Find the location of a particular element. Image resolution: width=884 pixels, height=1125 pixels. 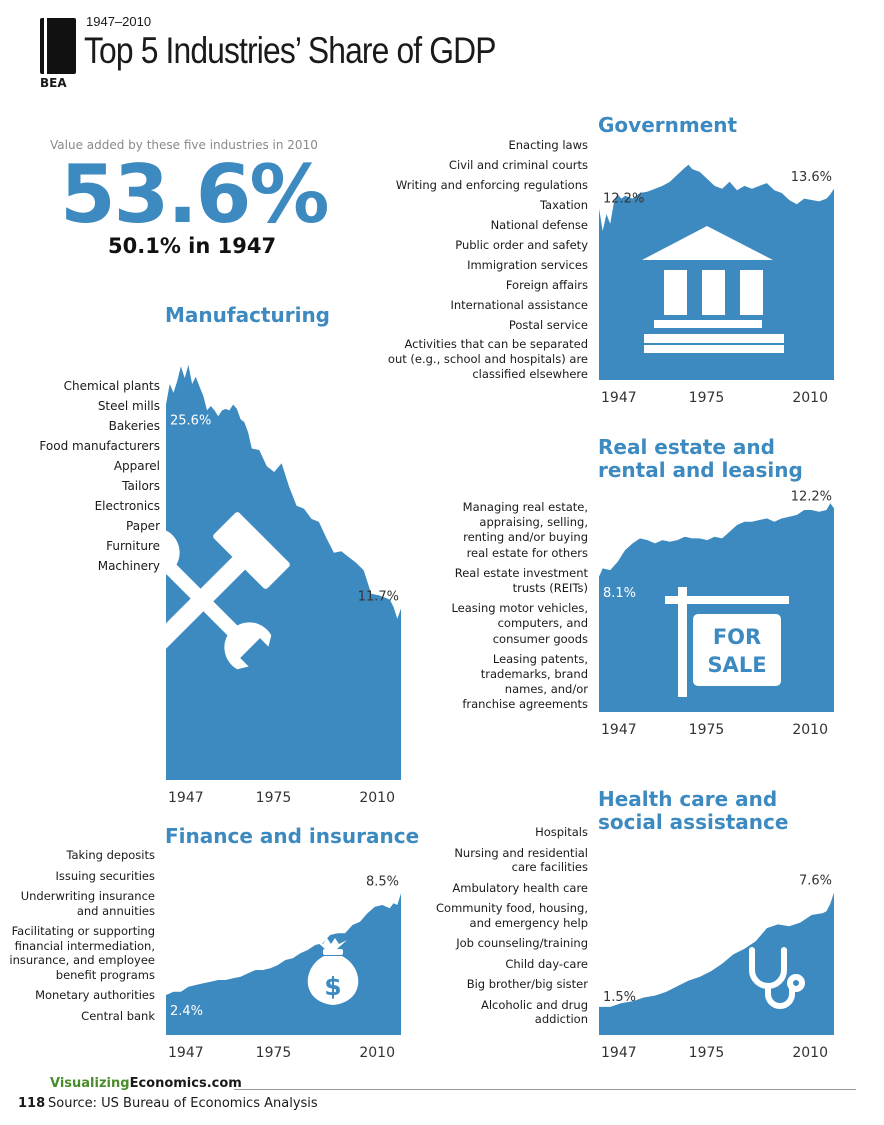

list-item: Writing and enforcing regulations is located at coordinates (491, 185).